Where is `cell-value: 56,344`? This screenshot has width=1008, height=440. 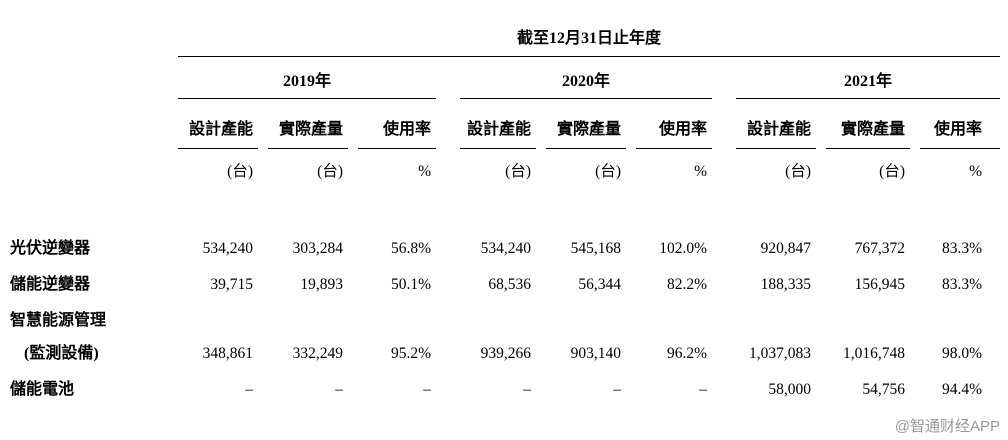 cell-value: 56,344 is located at coordinates (599, 284).